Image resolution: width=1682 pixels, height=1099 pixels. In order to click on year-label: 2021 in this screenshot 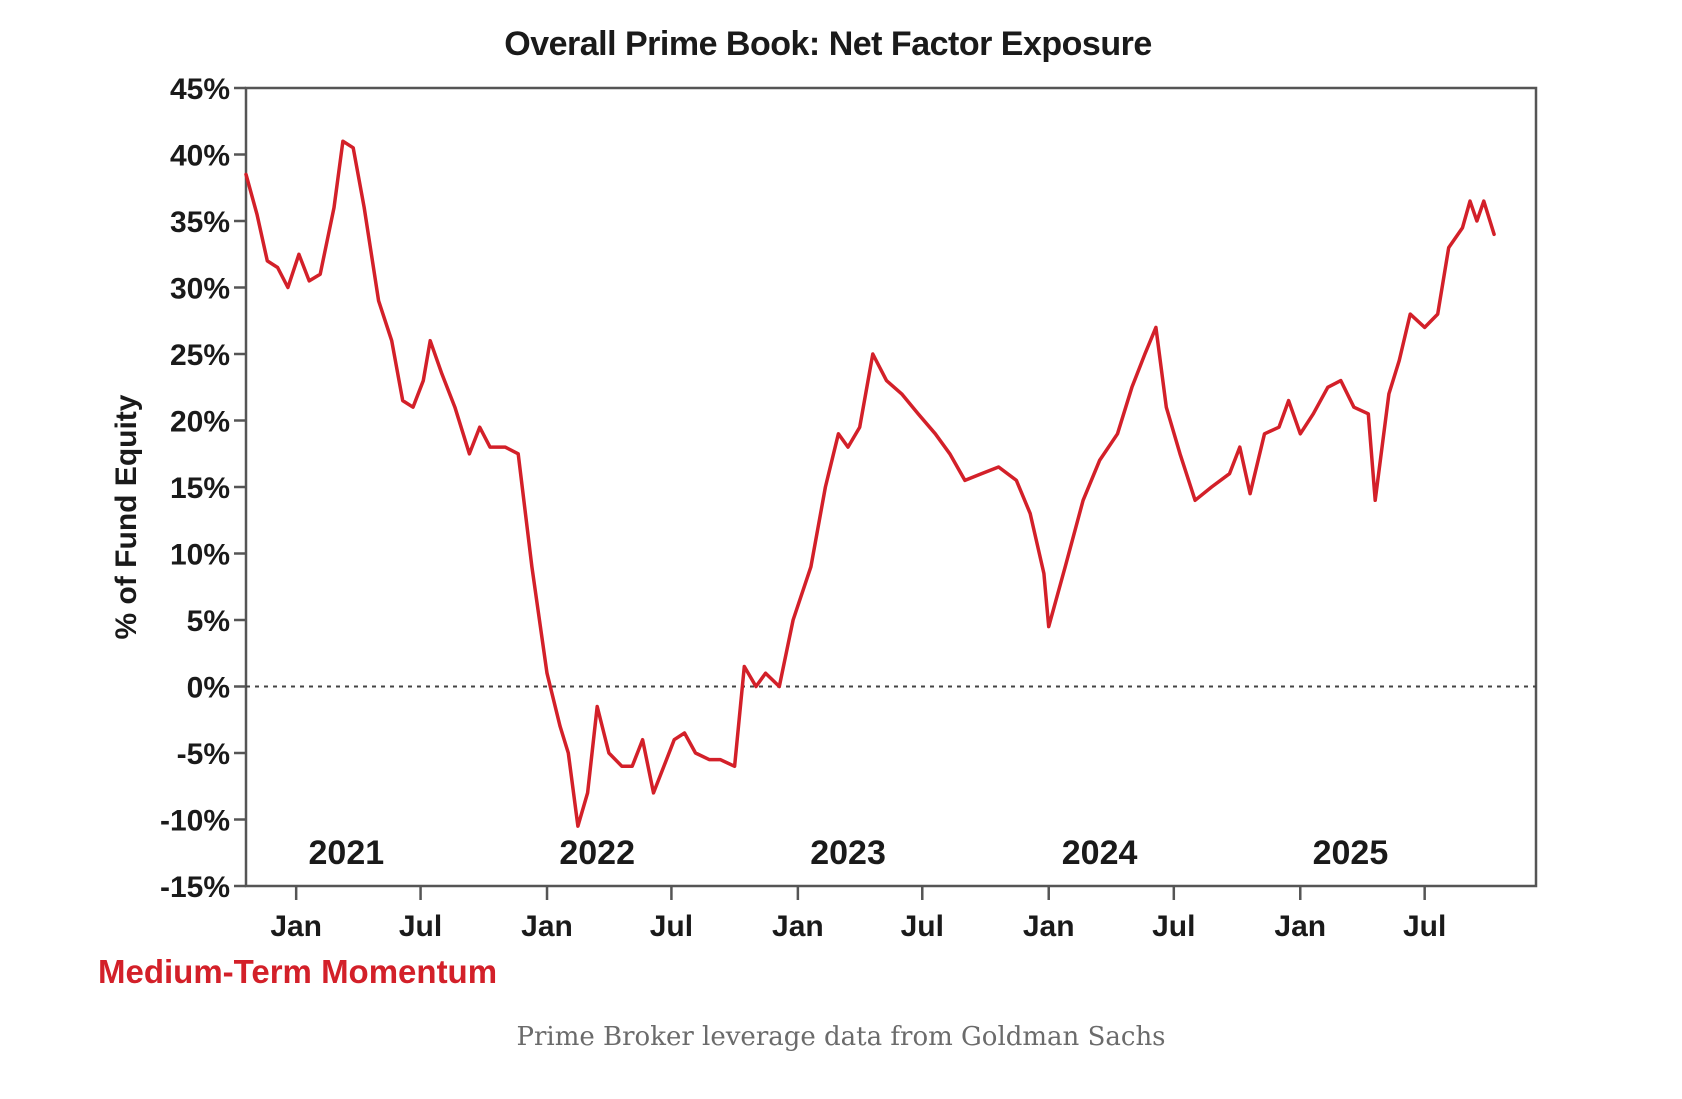, I will do `click(347, 853)`.